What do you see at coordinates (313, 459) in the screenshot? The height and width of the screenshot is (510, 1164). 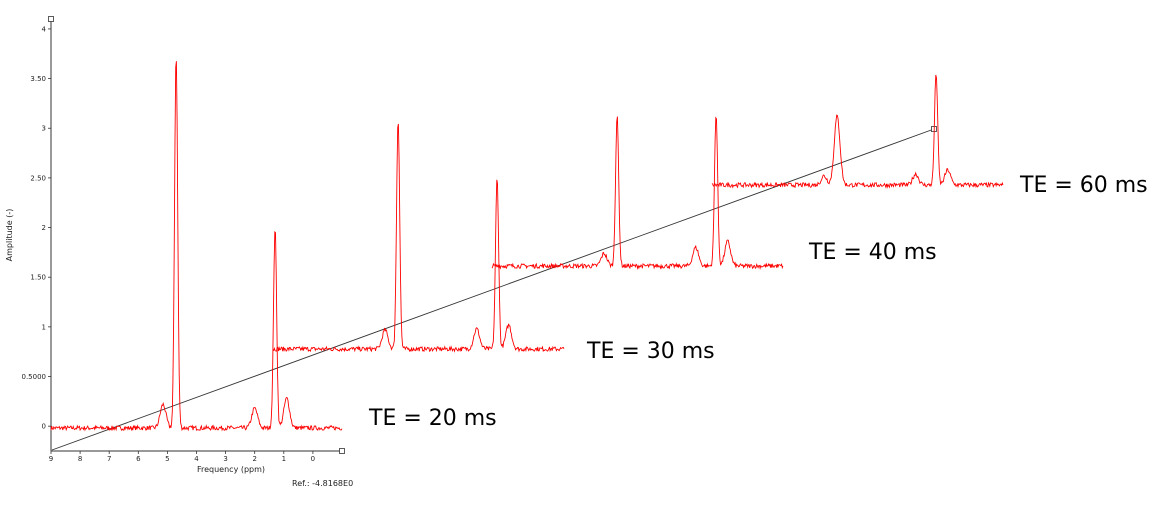 I see `x-tick-label: 0` at bounding box center [313, 459].